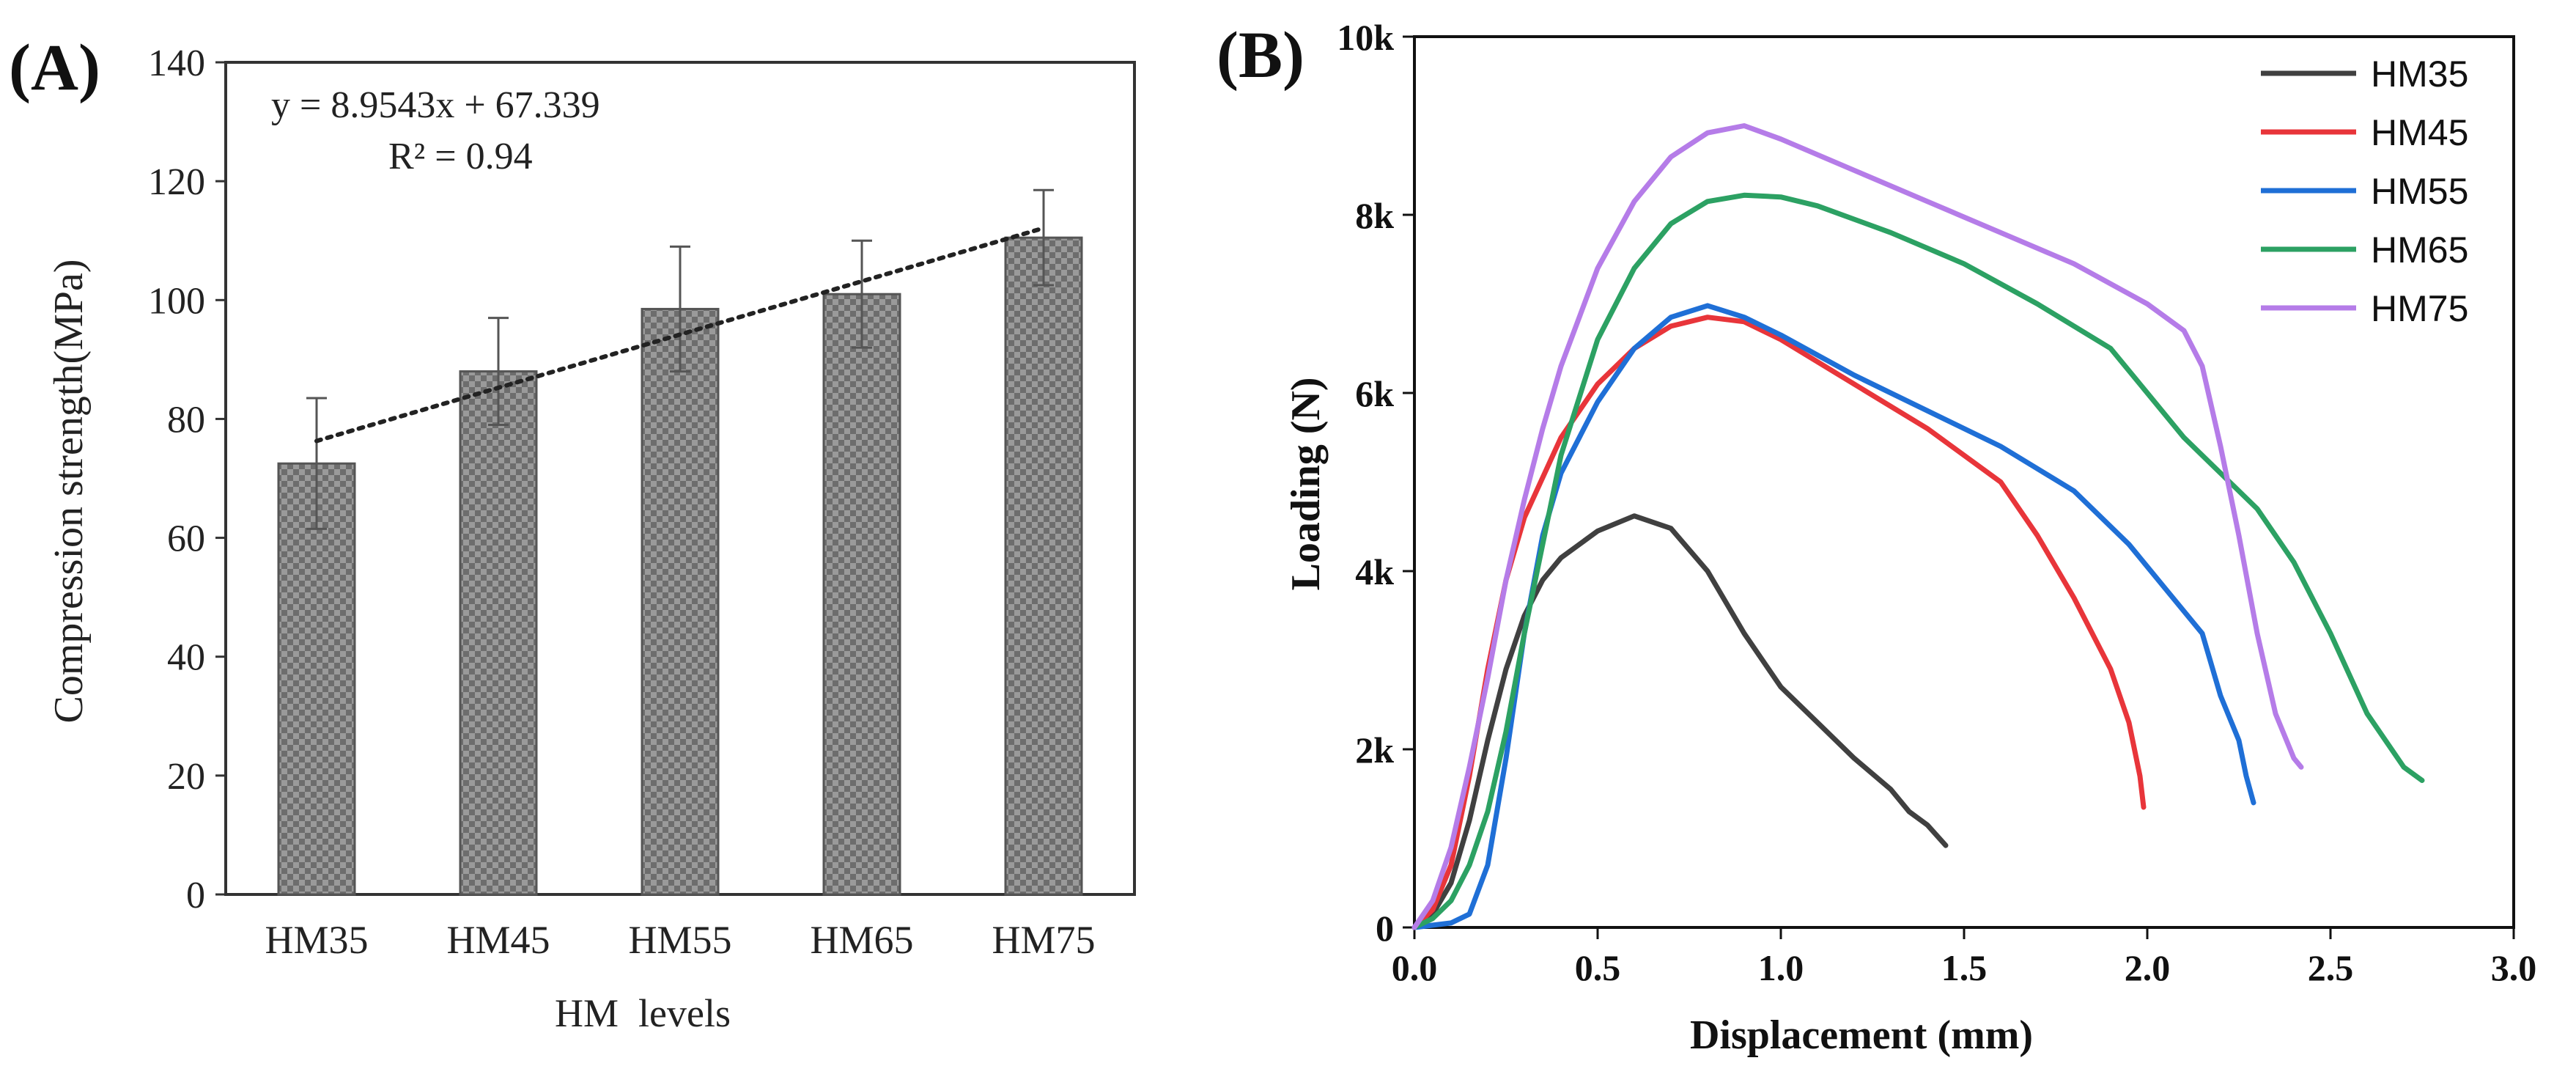 This screenshot has height=1077, width=2576. What do you see at coordinates (435, 105) in the screenshot?
I see `trendline-equation: y = 8.9543x + 67.339` at bounding box center [435, 105].